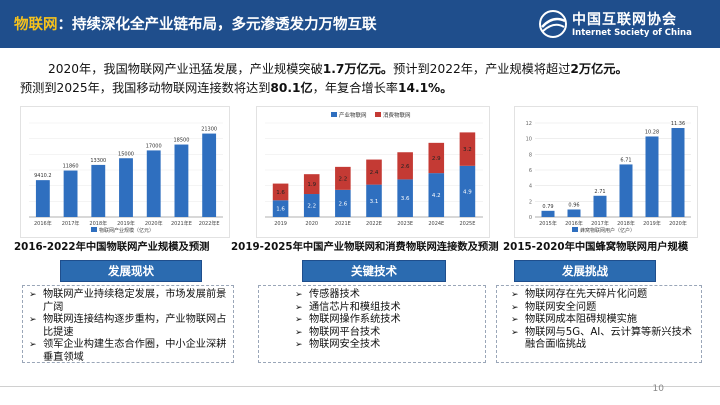 The height and width of the screenshot is (405, 720). I want to click on data-label: 2.6, so click(342, 204).